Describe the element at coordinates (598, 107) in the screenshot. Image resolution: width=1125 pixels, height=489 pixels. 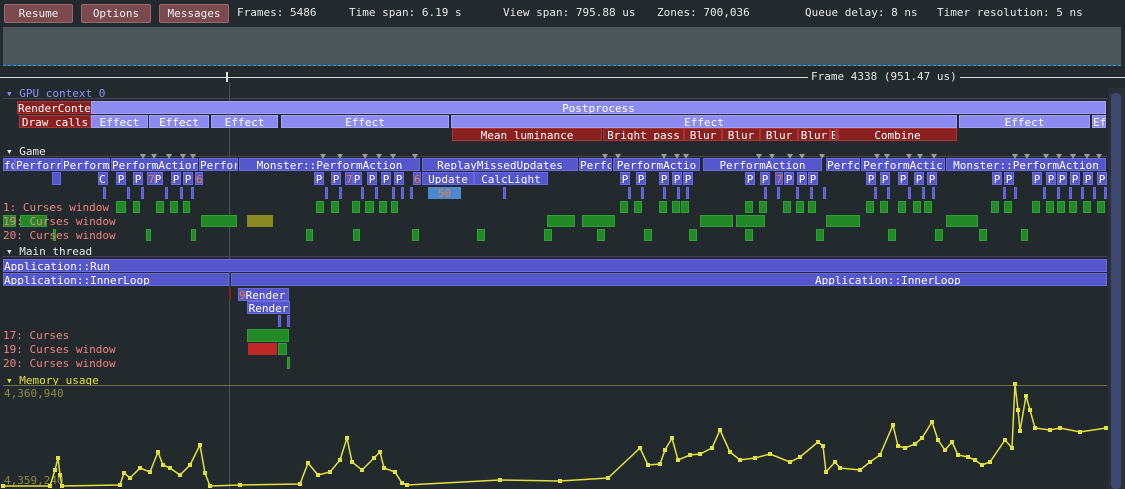
I see `gpu-zone-postprocess: Postprocess` at that location.